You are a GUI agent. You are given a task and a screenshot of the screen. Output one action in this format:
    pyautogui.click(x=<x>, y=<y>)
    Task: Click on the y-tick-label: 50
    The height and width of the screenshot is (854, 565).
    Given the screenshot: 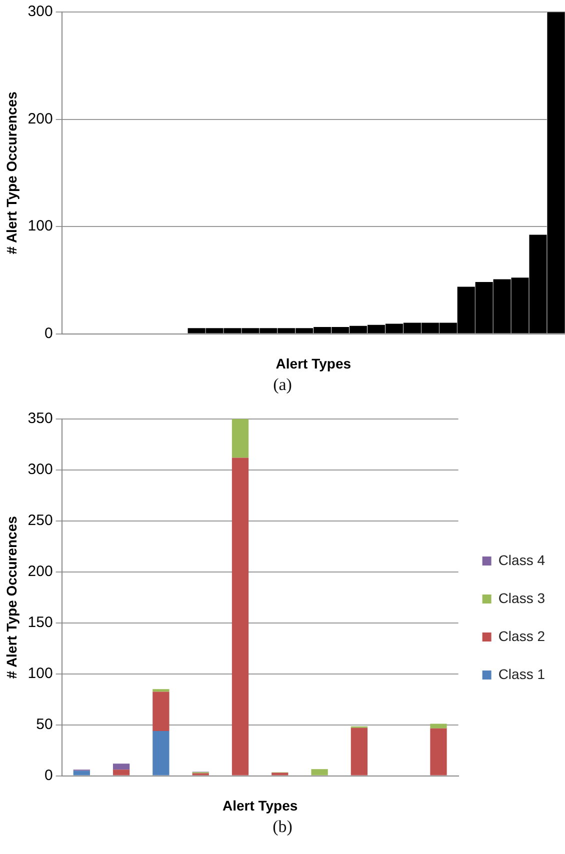 What is the action you would take?
    pyautogui.click(x=44, y=724)
    